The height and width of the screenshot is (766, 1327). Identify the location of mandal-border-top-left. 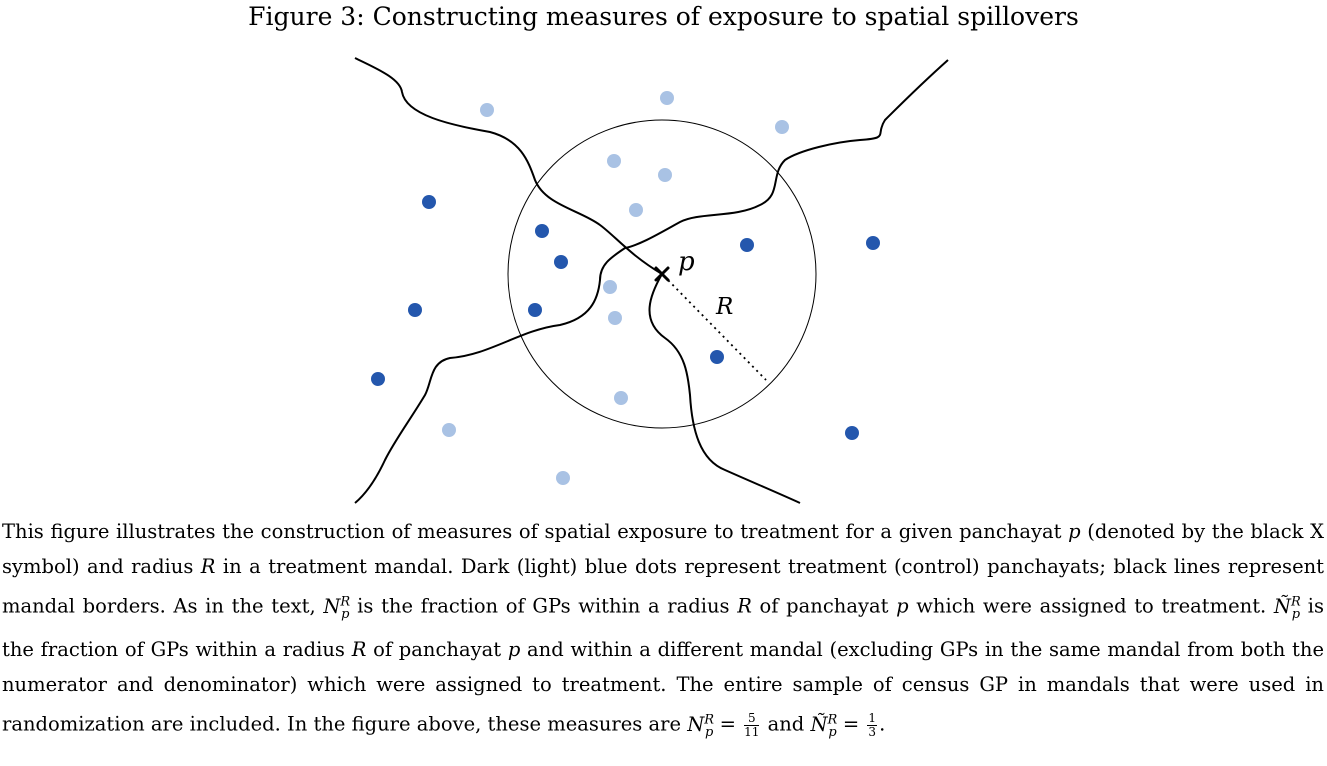
(508, 166).